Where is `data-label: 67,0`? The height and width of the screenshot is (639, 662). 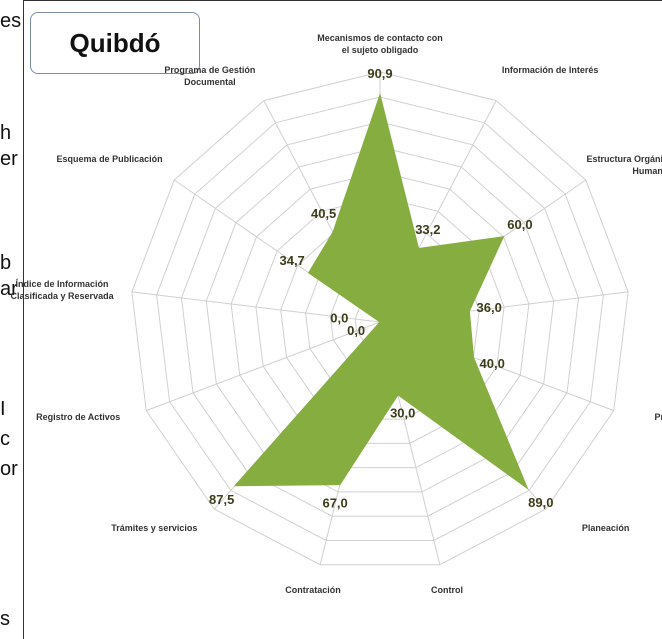 data-label: 67,0 is located at coordinates (334, 502).